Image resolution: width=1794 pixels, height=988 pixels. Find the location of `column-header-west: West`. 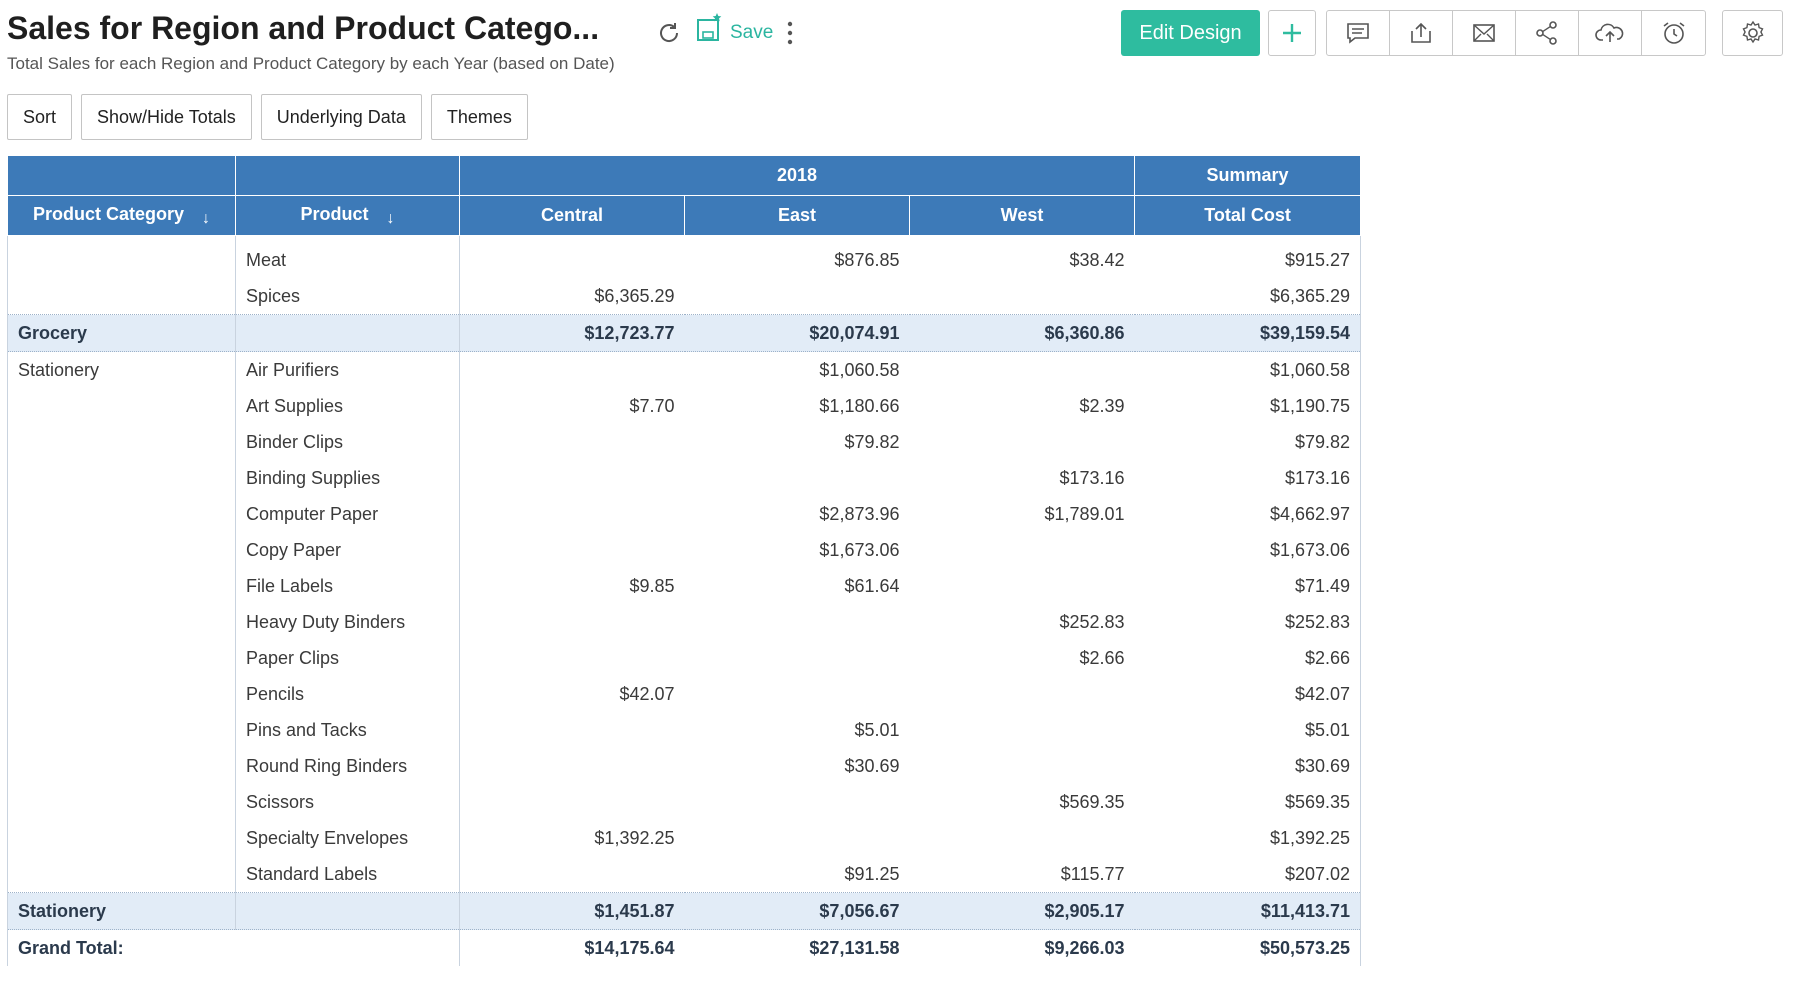

column-header-west: West is located at coordinates (1022, 215).